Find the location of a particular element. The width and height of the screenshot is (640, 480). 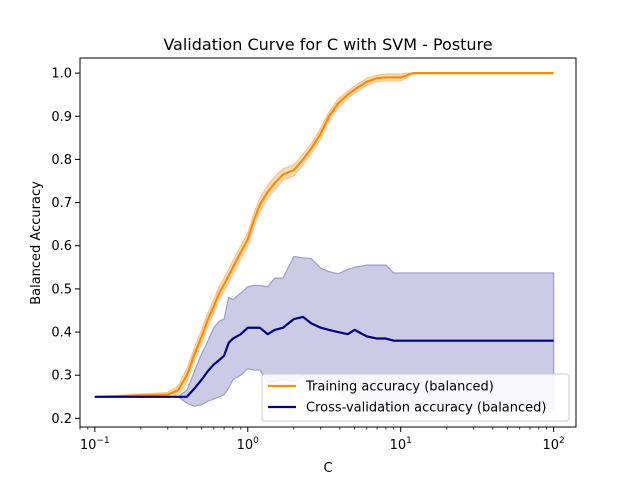

y-tick-label: 0.8 is located at coordinates (61, 160).